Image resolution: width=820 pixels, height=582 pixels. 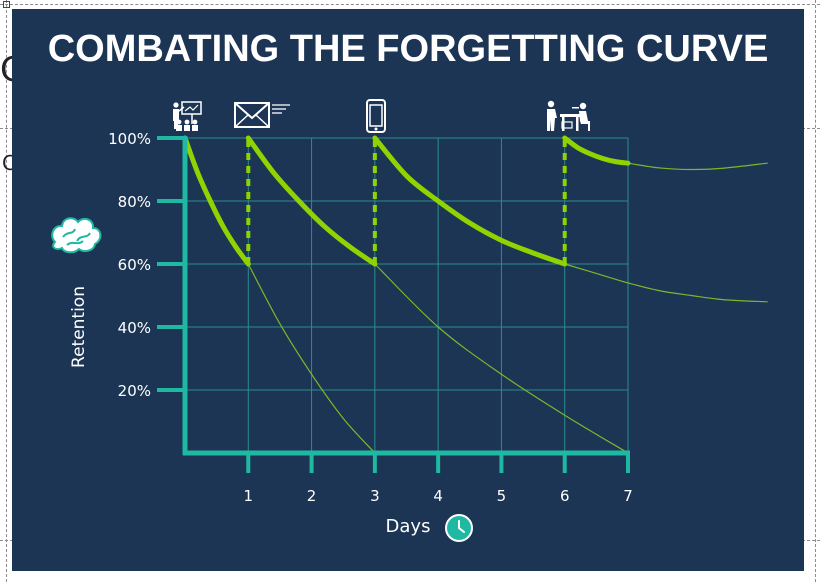 I want to click on email-icon, so click(x=262, y=115).